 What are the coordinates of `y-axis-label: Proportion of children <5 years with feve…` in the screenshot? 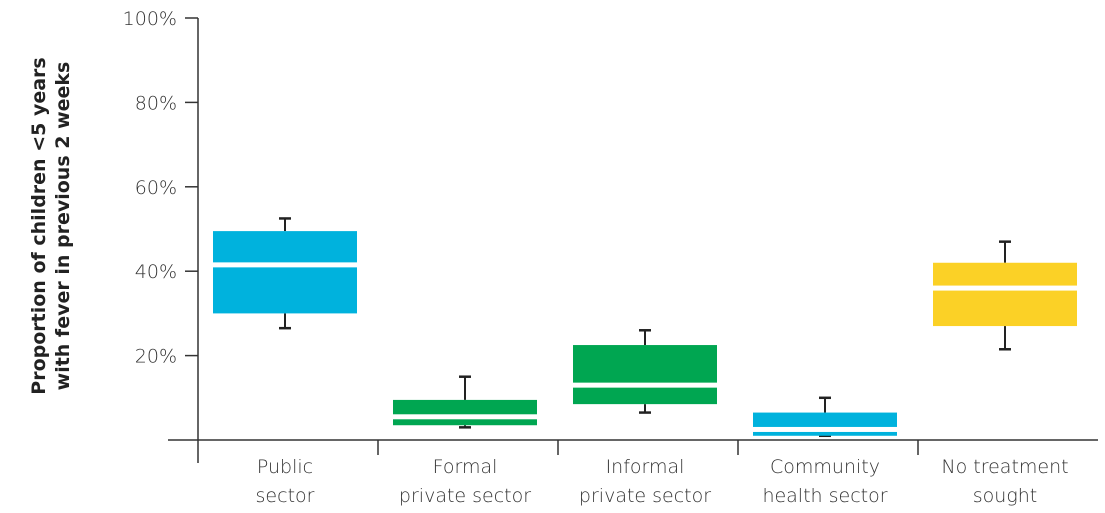 It's located at (51, 225).